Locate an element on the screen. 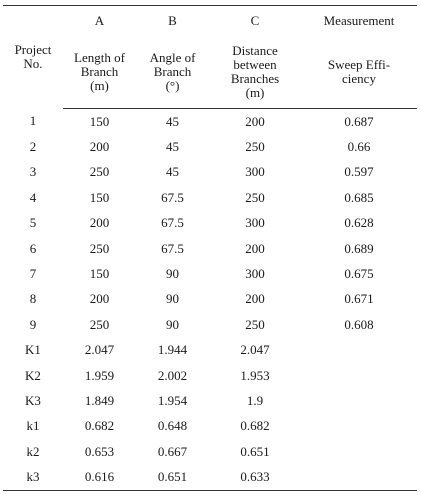  sweep-efficiency-value: 0.687 is located at coordinates (359, 121).